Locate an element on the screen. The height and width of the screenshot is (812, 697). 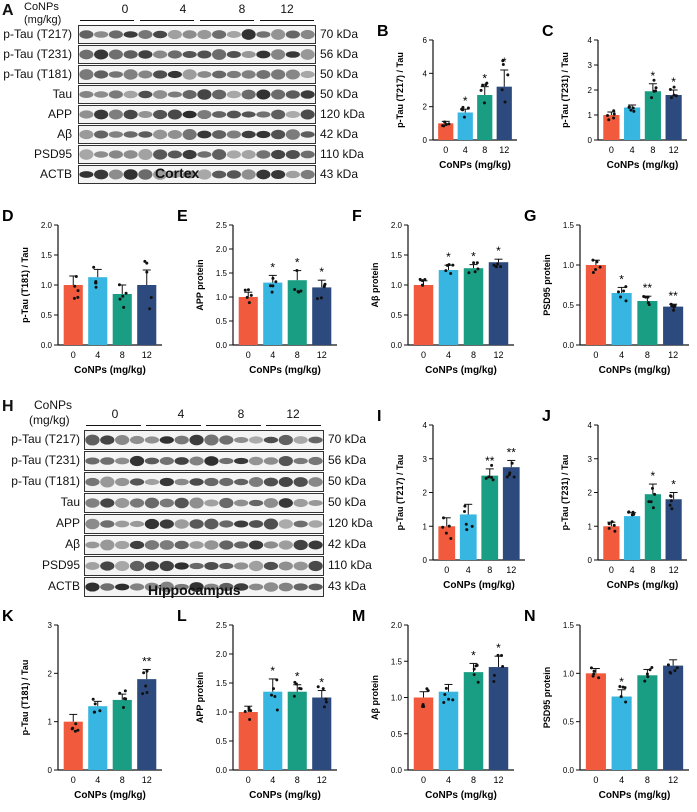
hippo-dose-12: 12 is located at coordinates (293, 414).